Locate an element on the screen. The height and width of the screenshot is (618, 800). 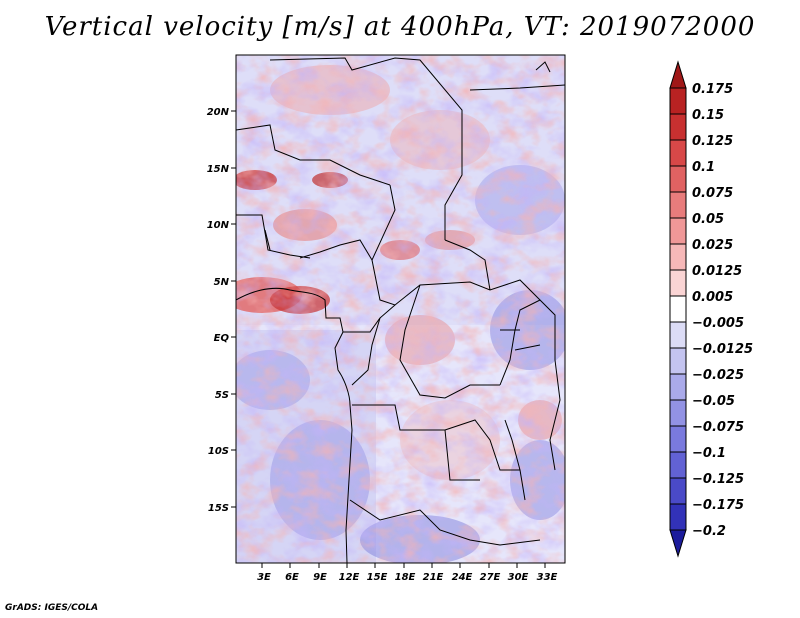
lat-label-5s: 5S is located at coordinates (222, 395).